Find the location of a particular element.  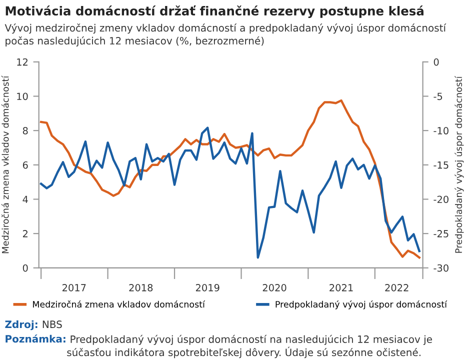

text: Zdroj: NBS is located at coordinates (33, 325).